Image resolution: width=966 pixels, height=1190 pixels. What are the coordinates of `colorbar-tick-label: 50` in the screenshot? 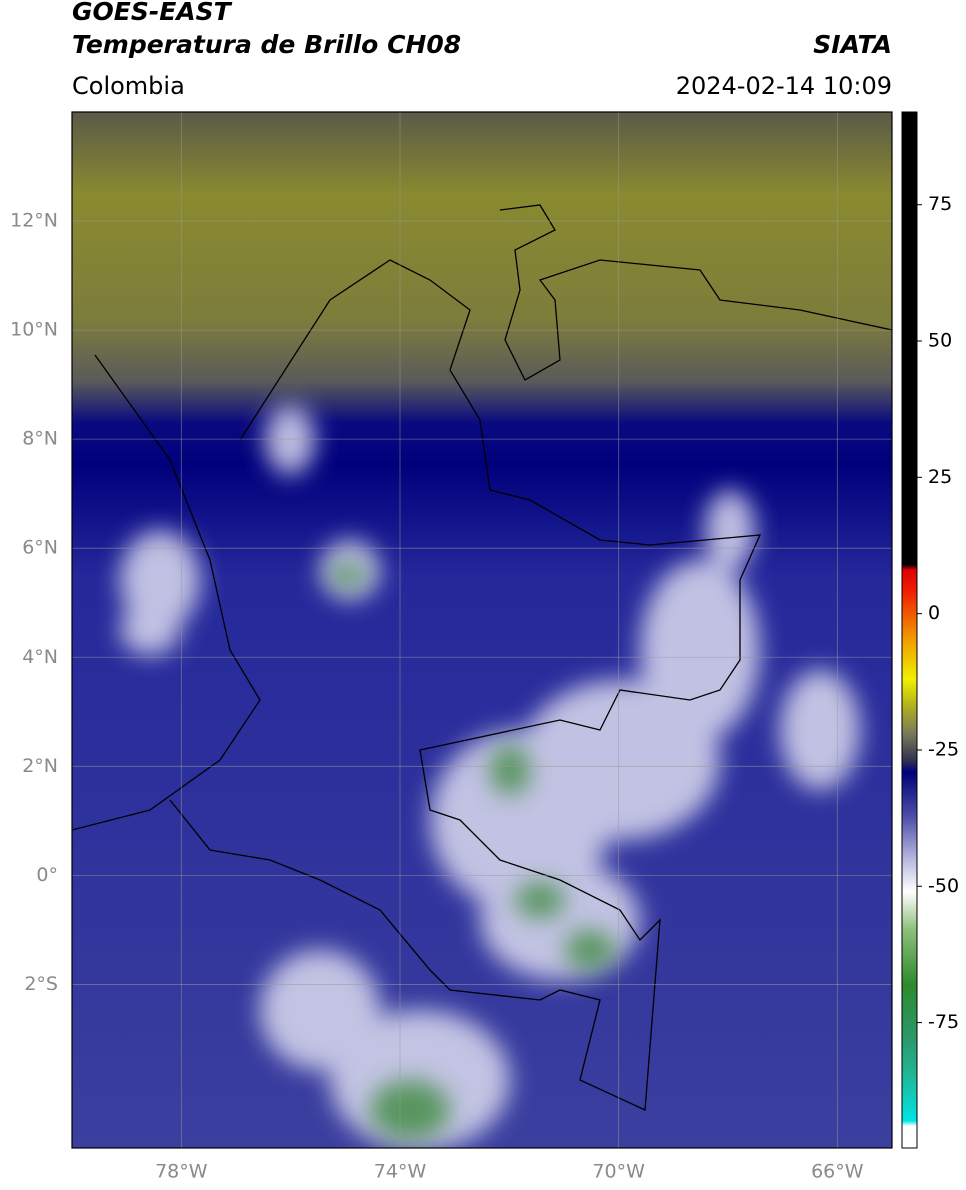 It's located at (940, 341).